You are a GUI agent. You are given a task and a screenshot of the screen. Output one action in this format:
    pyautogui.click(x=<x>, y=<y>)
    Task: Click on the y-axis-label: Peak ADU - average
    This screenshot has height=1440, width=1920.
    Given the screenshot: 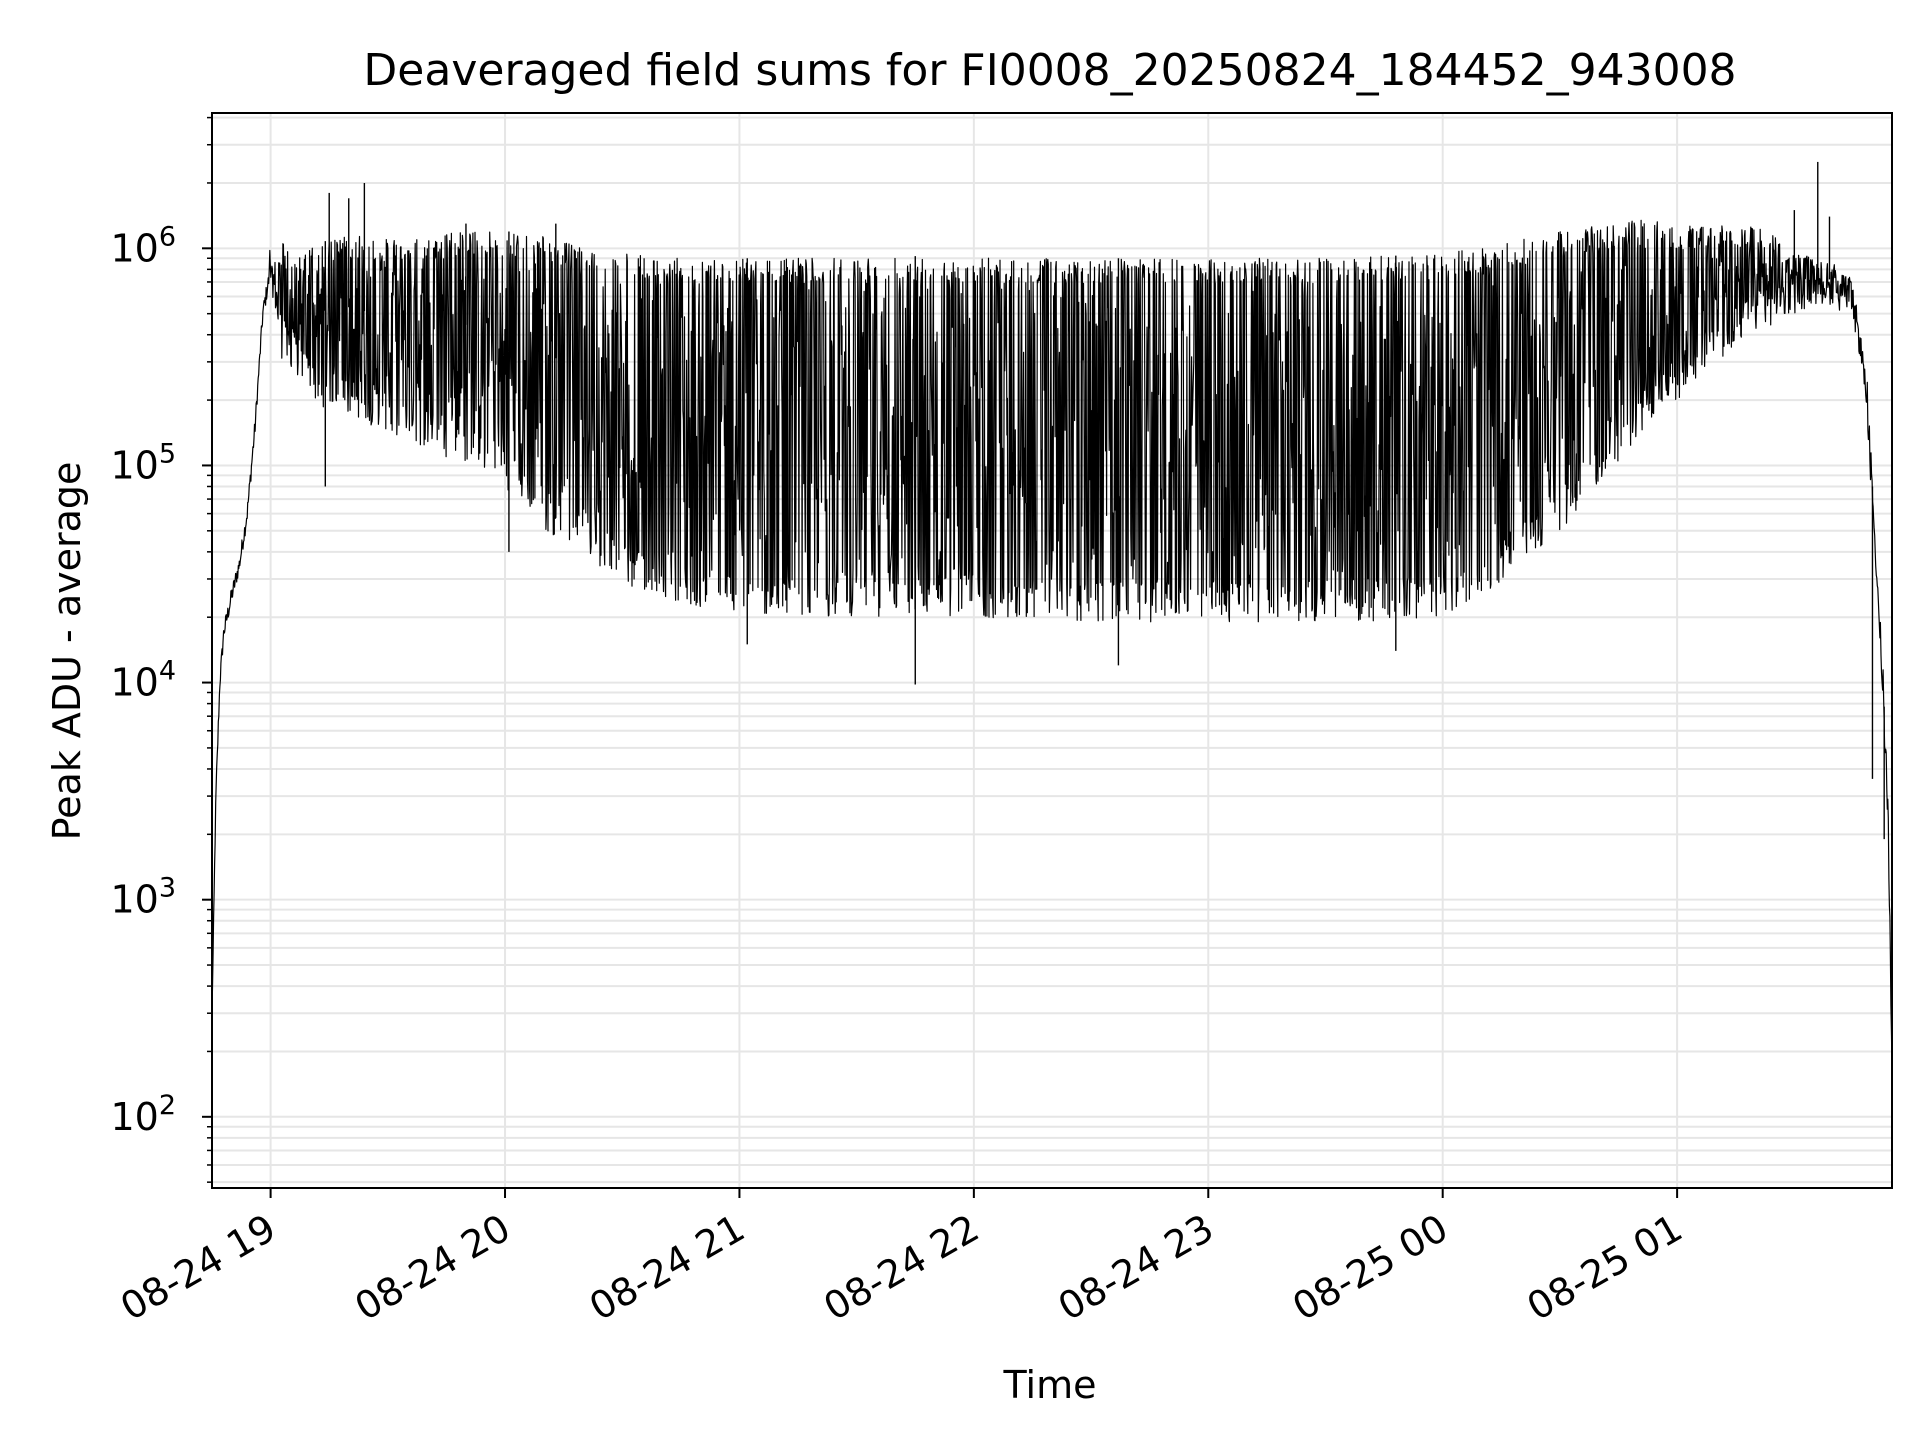 What is the action you would take?
    pyautogui.click(x=67, y=651)
    